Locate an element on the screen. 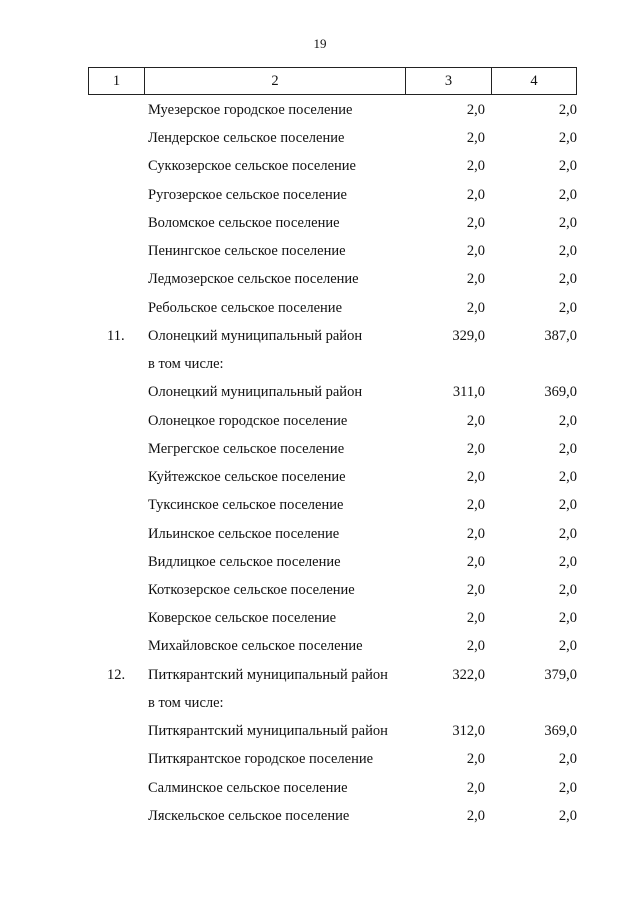 This screenshot has width=640, height=905. table-row: Ругозерское сельское поселение 2,0 2,0 is located at coordinates (320, 196).